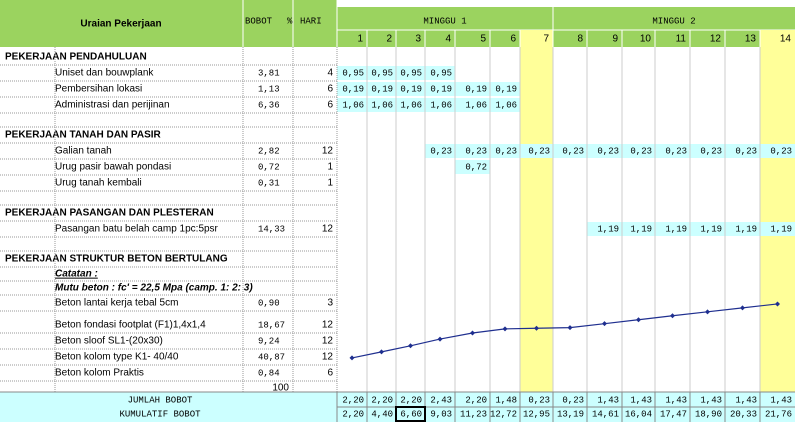  I want to click on item-bobot: 14,33, so click(271, 229).